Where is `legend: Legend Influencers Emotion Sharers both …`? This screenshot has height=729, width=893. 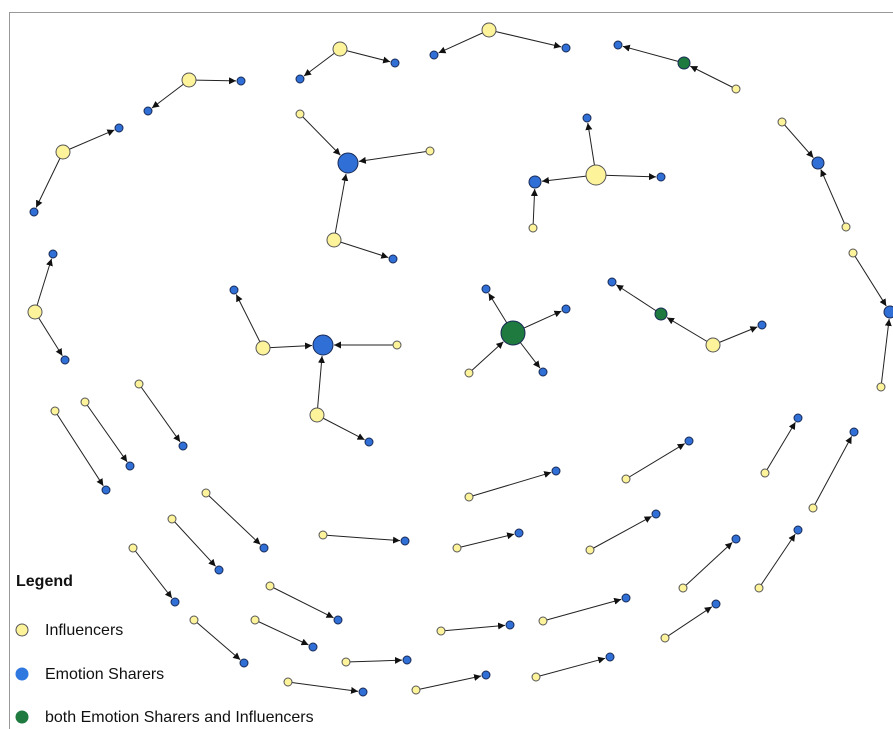
legend: Legend Influencers Emotion Sharers both … is located at coordinates (164, 649).